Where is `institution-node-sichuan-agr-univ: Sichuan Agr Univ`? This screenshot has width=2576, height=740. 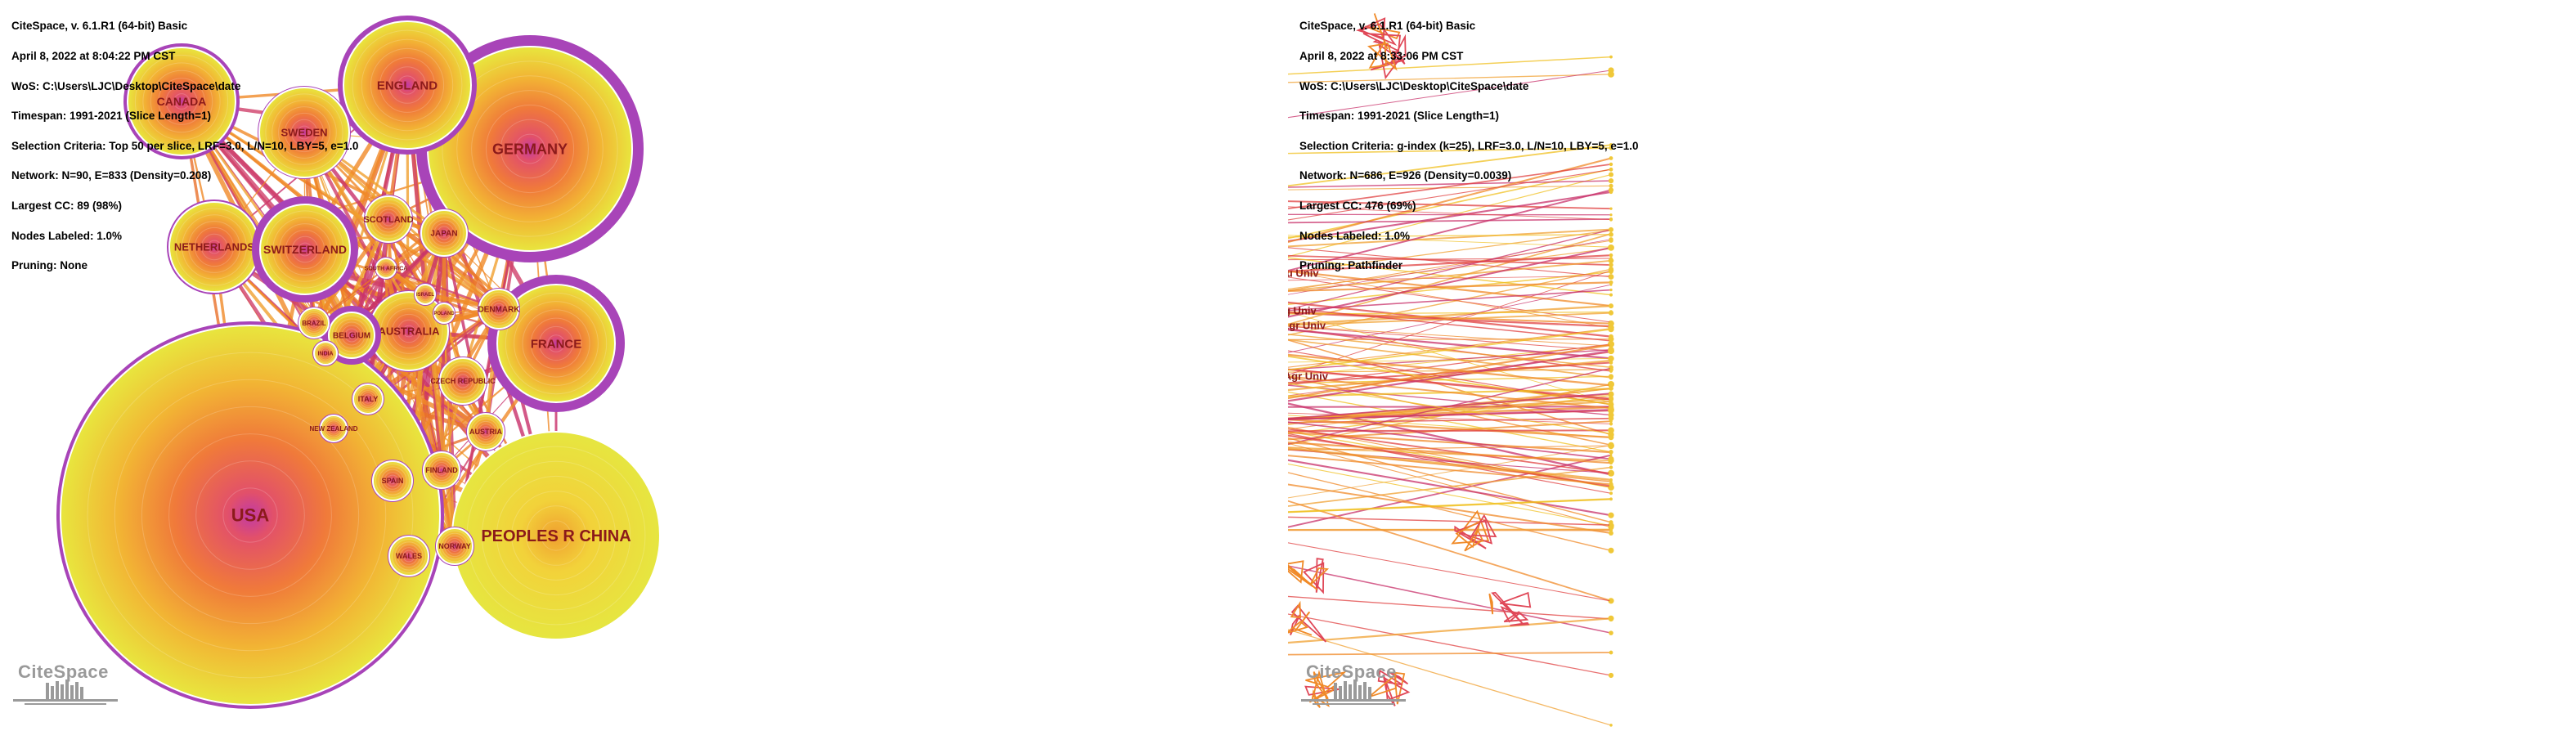 institution-node-sichuan-agr-univ: Sichuan Agr Univ is located at coordinates (1309, 376).